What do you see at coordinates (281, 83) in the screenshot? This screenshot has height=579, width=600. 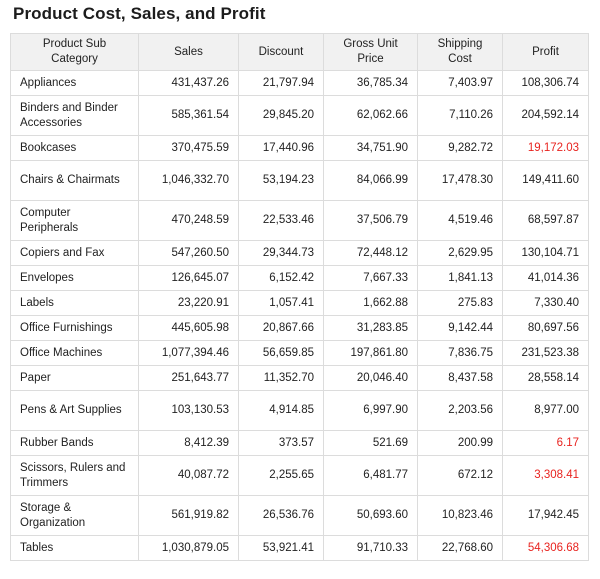 I see `discount-cell: 21,797.94` at bounding box center [281, 83].